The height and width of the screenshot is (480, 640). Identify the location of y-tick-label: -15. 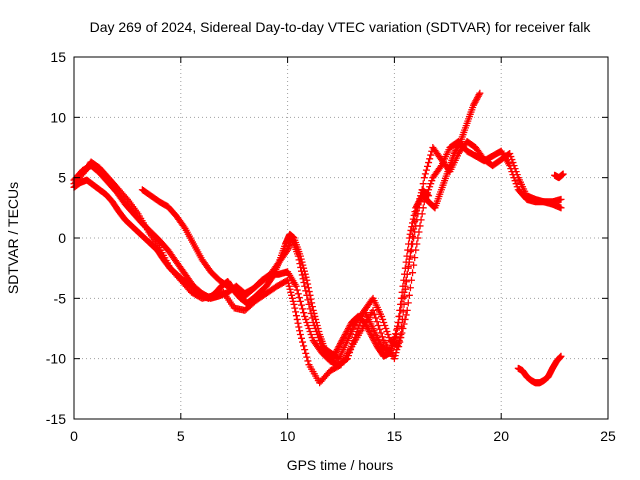
(56, 419).